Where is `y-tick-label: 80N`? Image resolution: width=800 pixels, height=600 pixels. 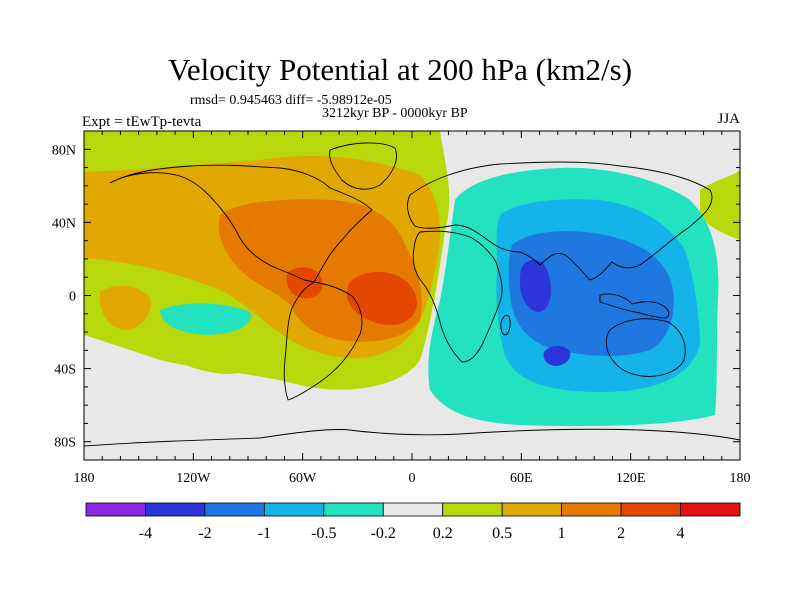 y-tick-label: 80N is located at coordinates (64, 150).